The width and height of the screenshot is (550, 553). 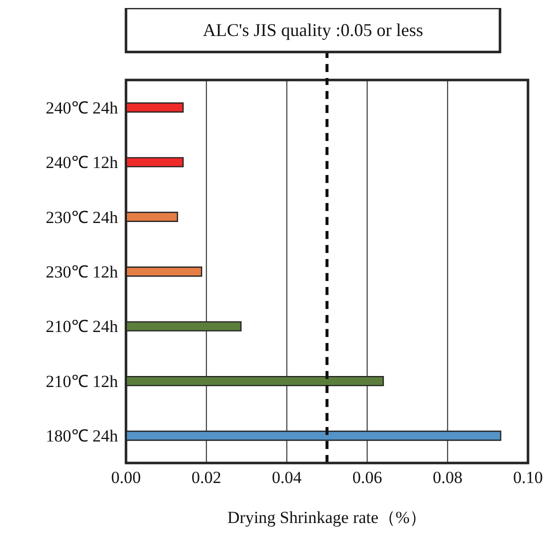 I want to click on y-tick-label: 210℃ 12h, so click(x=82, y=381).